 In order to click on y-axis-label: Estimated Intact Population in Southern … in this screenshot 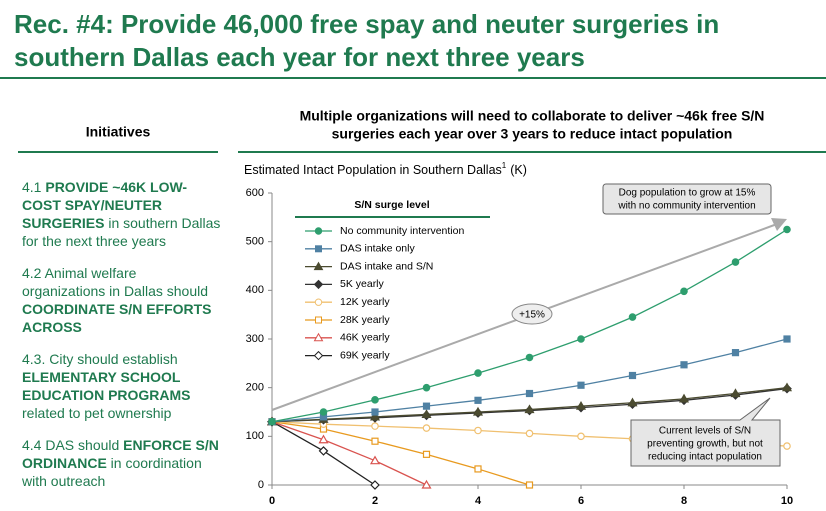, I will do `click(385, 169)`.